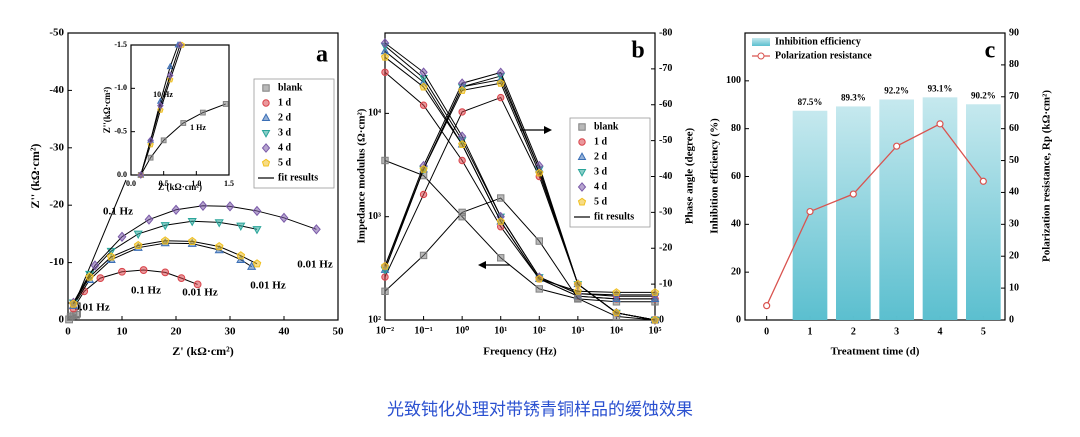  I want to click on y-tick-label: 80, so click(736, 128).